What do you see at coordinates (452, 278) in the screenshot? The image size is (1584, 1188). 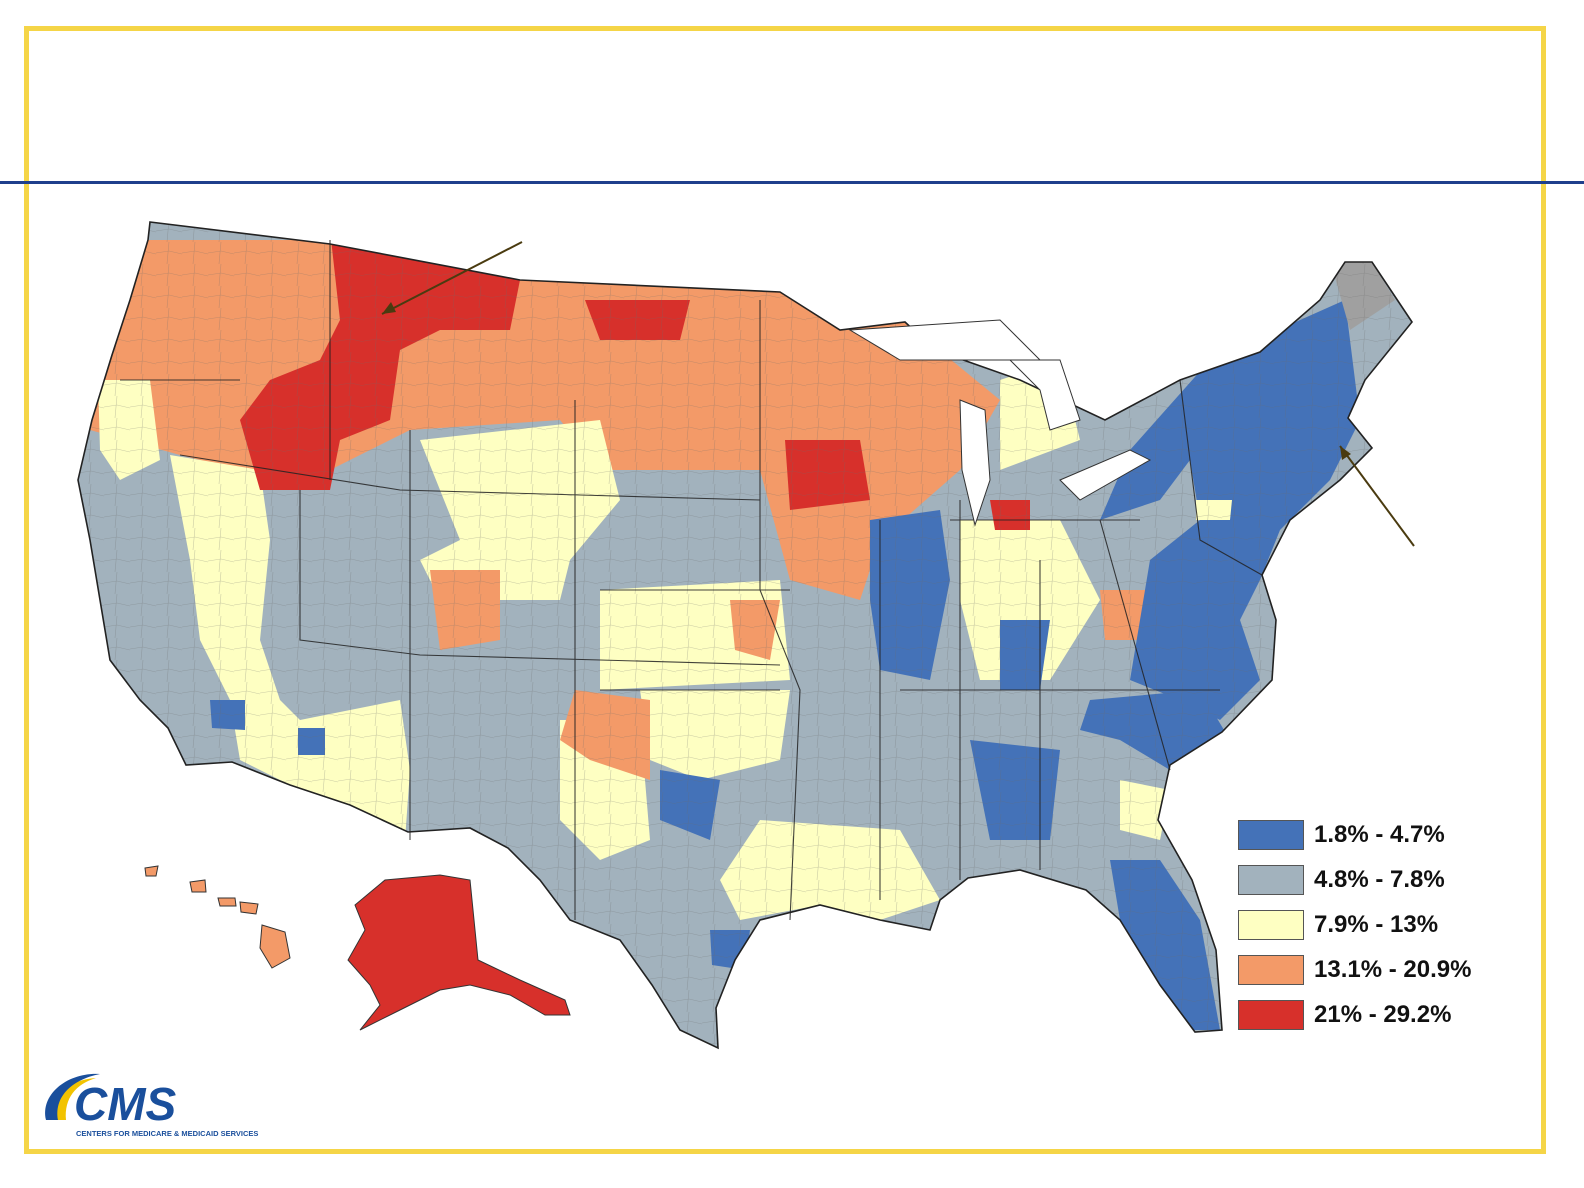 I see `arrow-montana` at bounding box center [452, 278].